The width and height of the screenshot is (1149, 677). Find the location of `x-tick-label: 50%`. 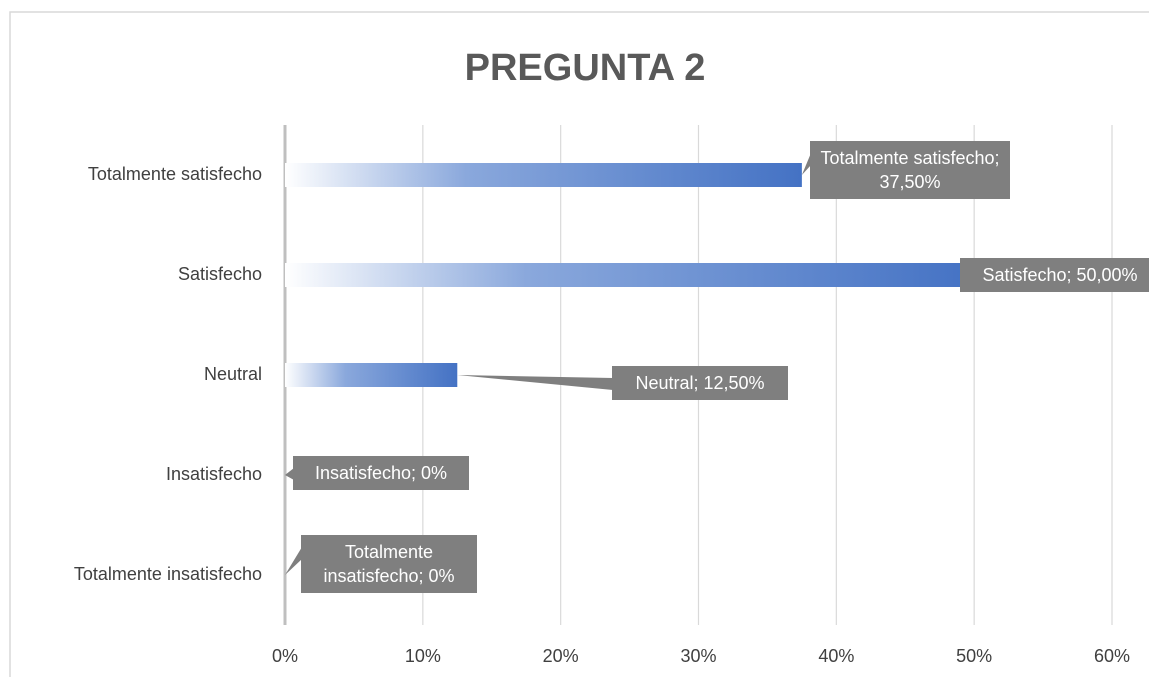

x-tick-label: 50% is located at coordinates (974, 656).